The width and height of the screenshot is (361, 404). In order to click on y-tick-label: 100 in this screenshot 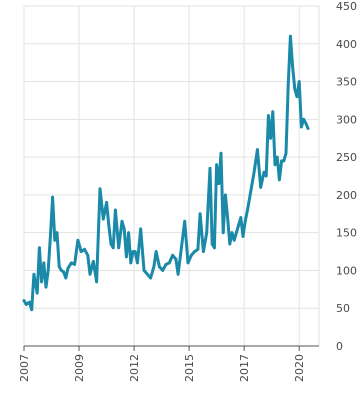, I will do `click(346, 270)`.